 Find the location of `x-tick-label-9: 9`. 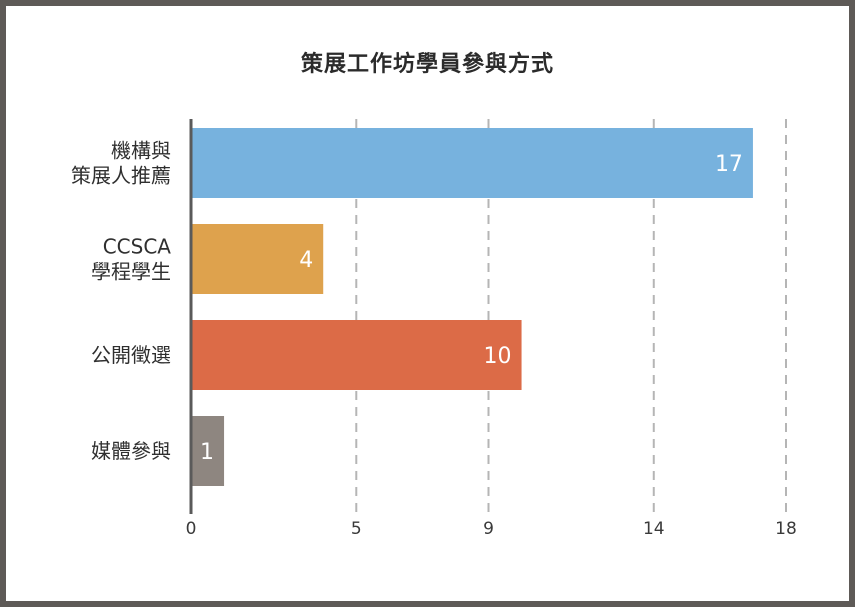

x-tick-label-9: 9 is located at coordinates (488, 529).